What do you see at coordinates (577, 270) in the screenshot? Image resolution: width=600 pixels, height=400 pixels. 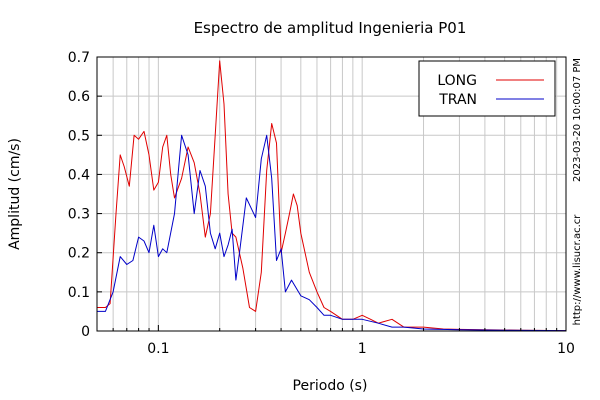 I see `url-label: http://www.lisucr.ac.cr` at bounding box center [577, 270].